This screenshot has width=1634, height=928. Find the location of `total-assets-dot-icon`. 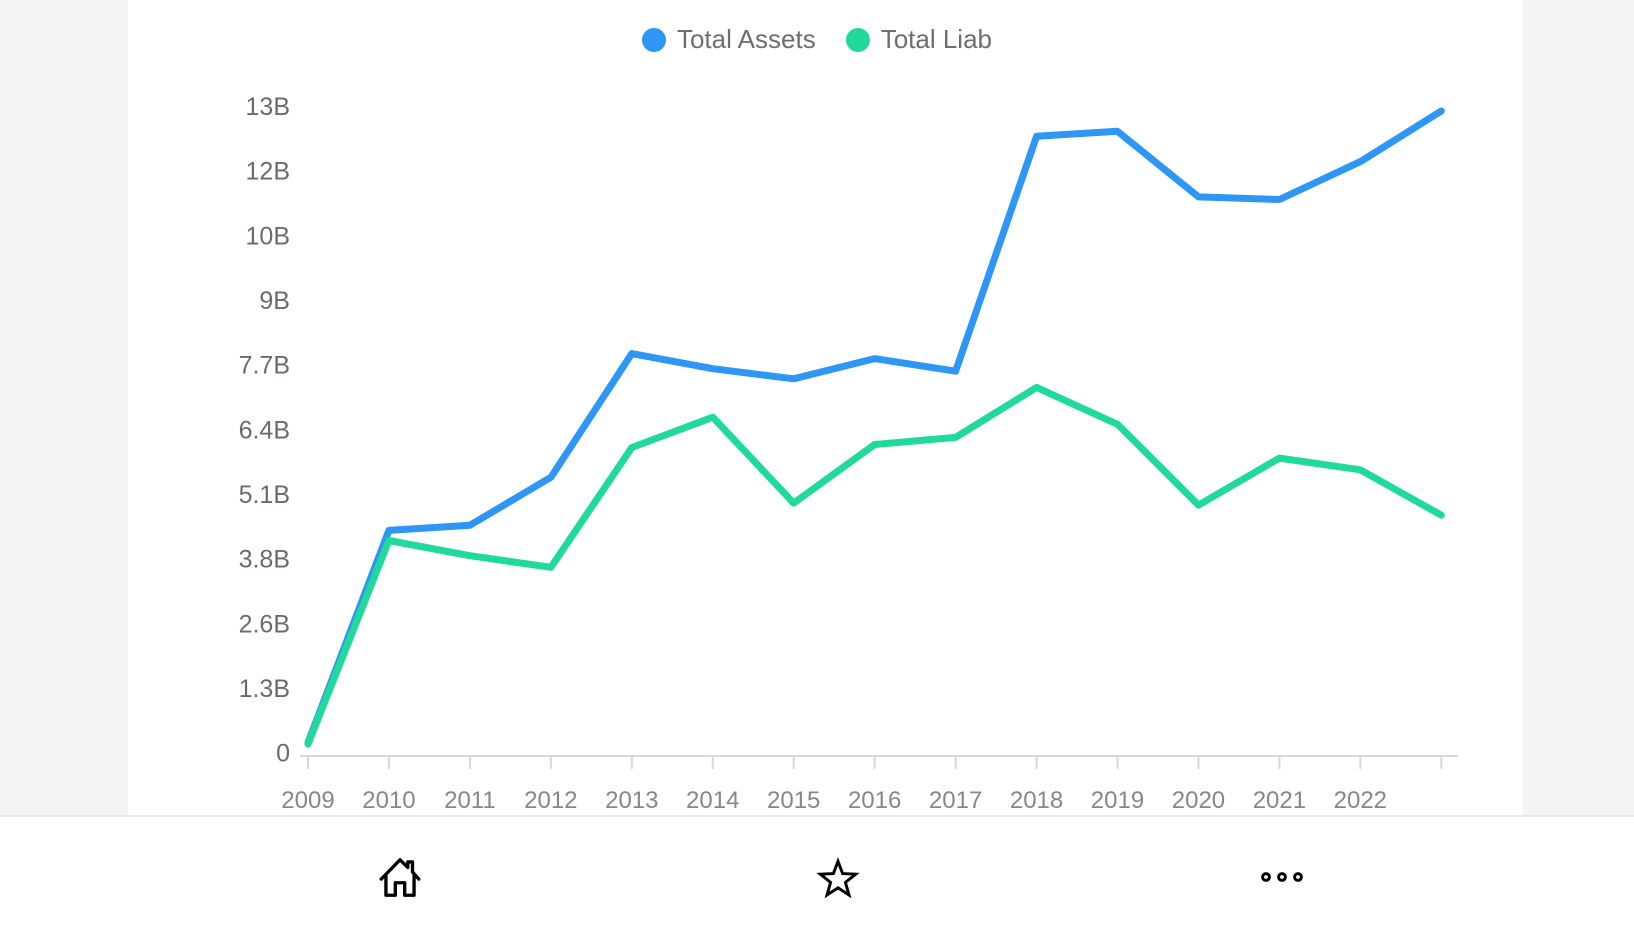

total-assets-dot-icon is located at coordinates (653, 39).